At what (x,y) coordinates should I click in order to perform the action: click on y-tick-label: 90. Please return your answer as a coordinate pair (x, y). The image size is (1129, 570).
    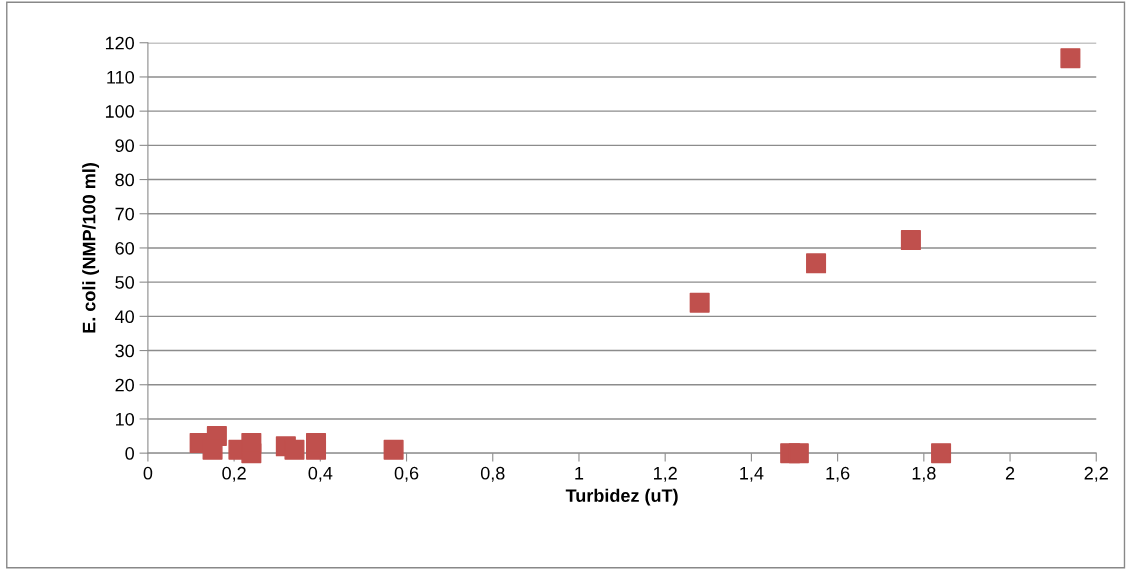
    Looking at the image, I should click on (124, 146).